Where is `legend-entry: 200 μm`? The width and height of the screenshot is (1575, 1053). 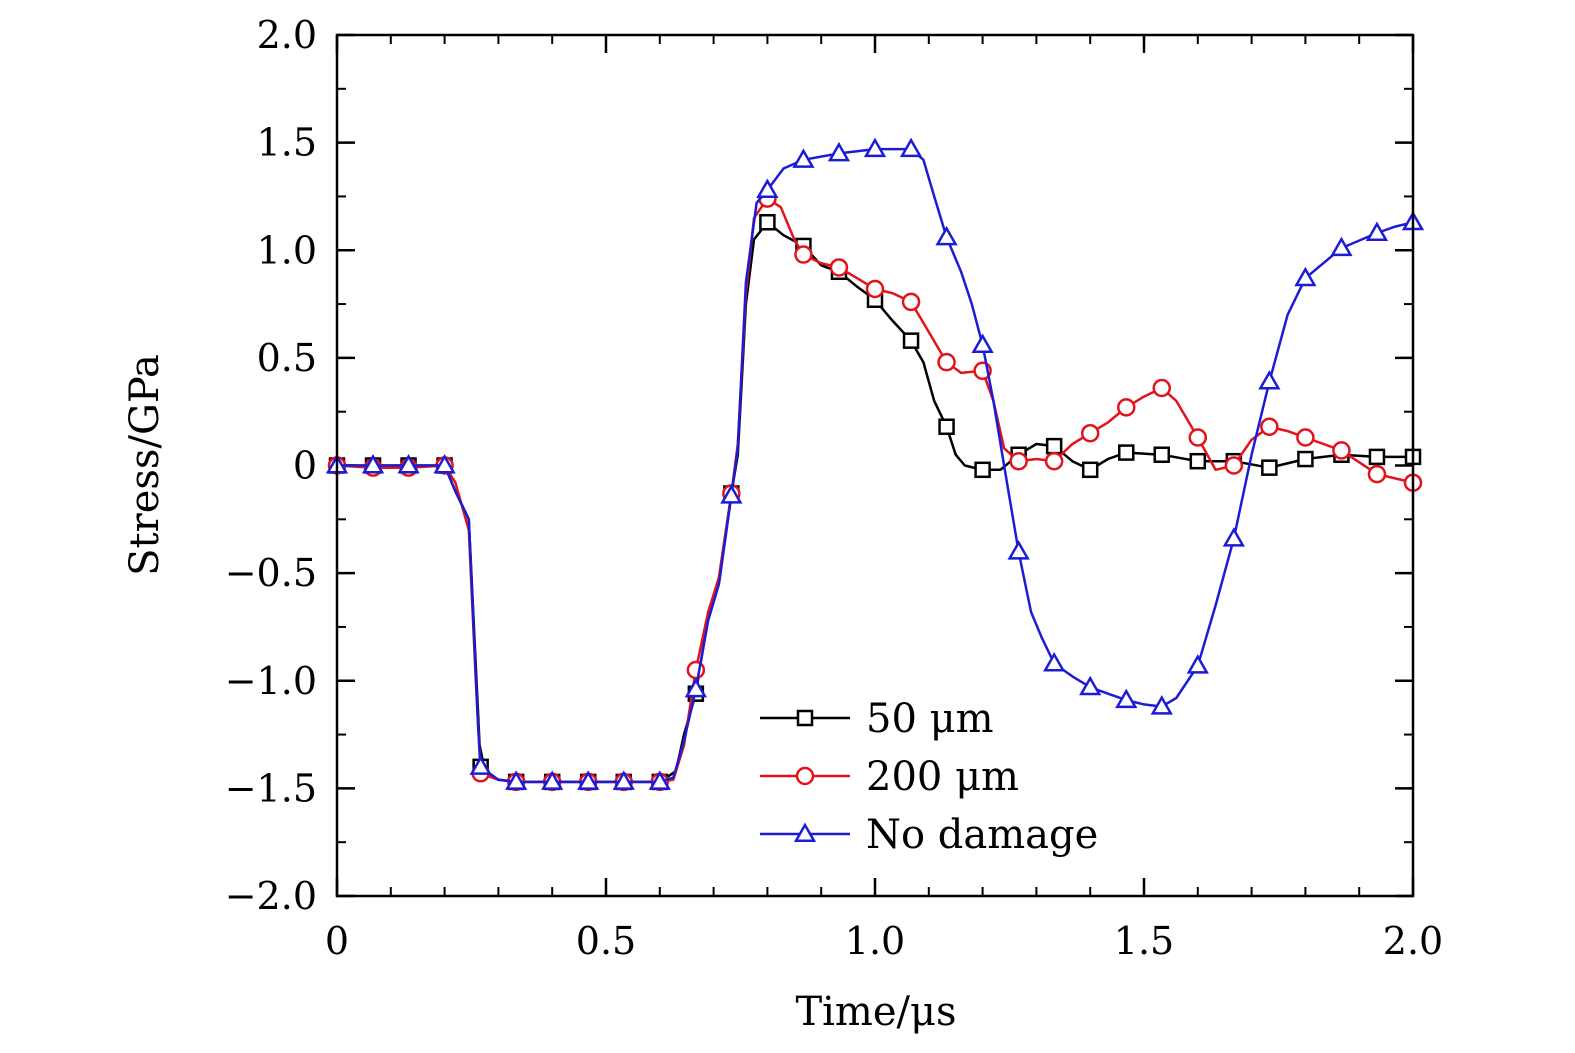
legend-entry: 200 μm is located at coordinates (889, 777).